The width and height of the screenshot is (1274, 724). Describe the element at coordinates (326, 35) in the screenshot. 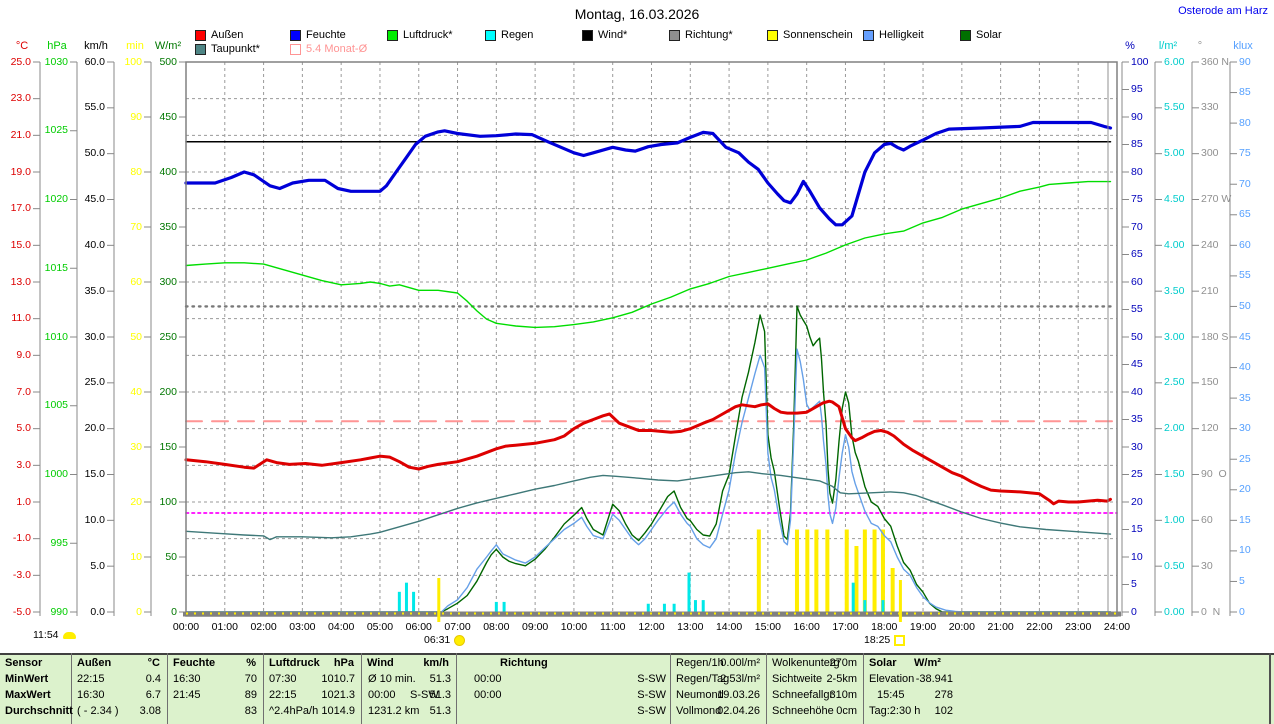

I see `legend-item-label: Feuchte` at that location.